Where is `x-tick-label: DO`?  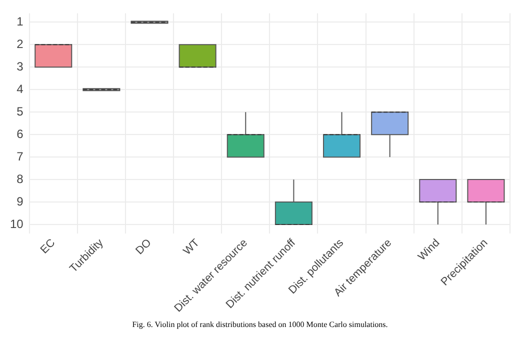
x-tick-label: DO is located at coordinates (144, 247).